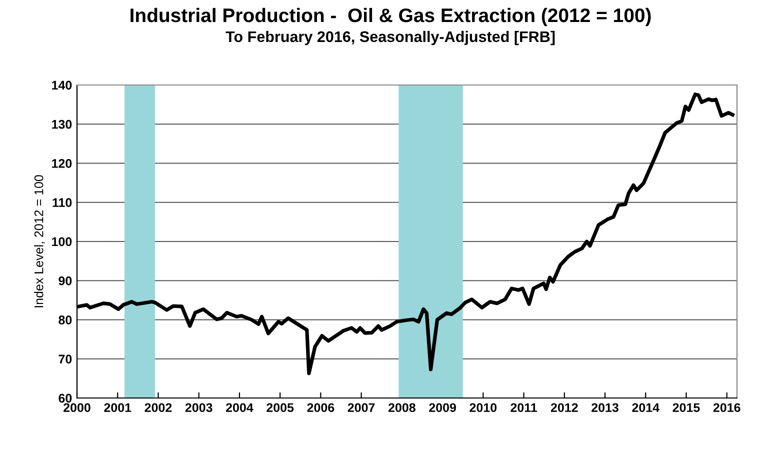  Describe the element at coordinates (65, 398) in the screenshot. I see `y-tick-label: 60` at that location.